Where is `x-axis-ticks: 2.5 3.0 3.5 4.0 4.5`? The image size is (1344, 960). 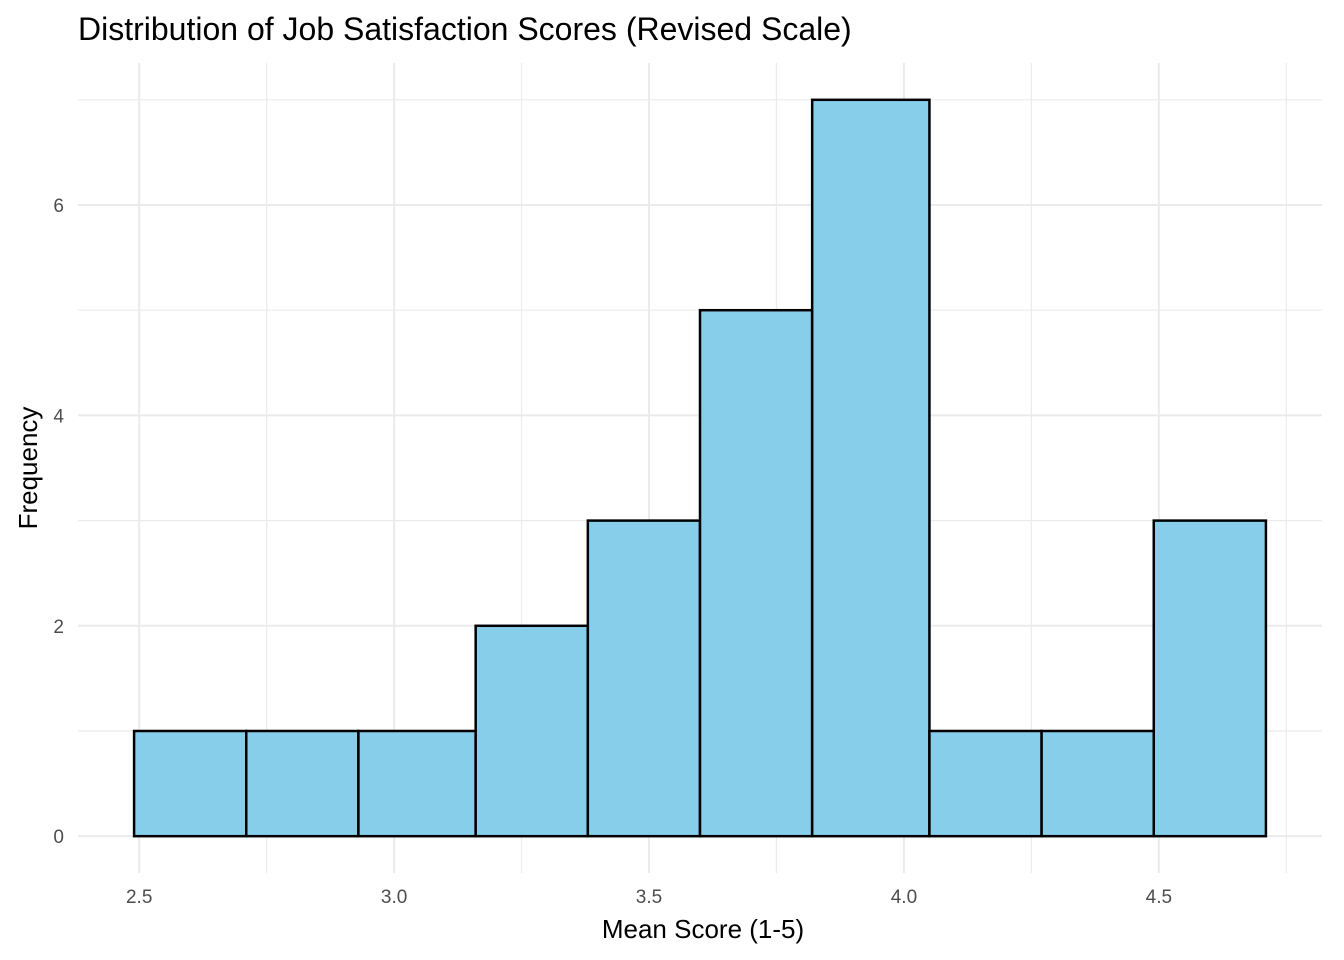
x-axis-ticks: 2.5 3.0 3.5 4.0 4.5 is located at coordinates (649, 897).